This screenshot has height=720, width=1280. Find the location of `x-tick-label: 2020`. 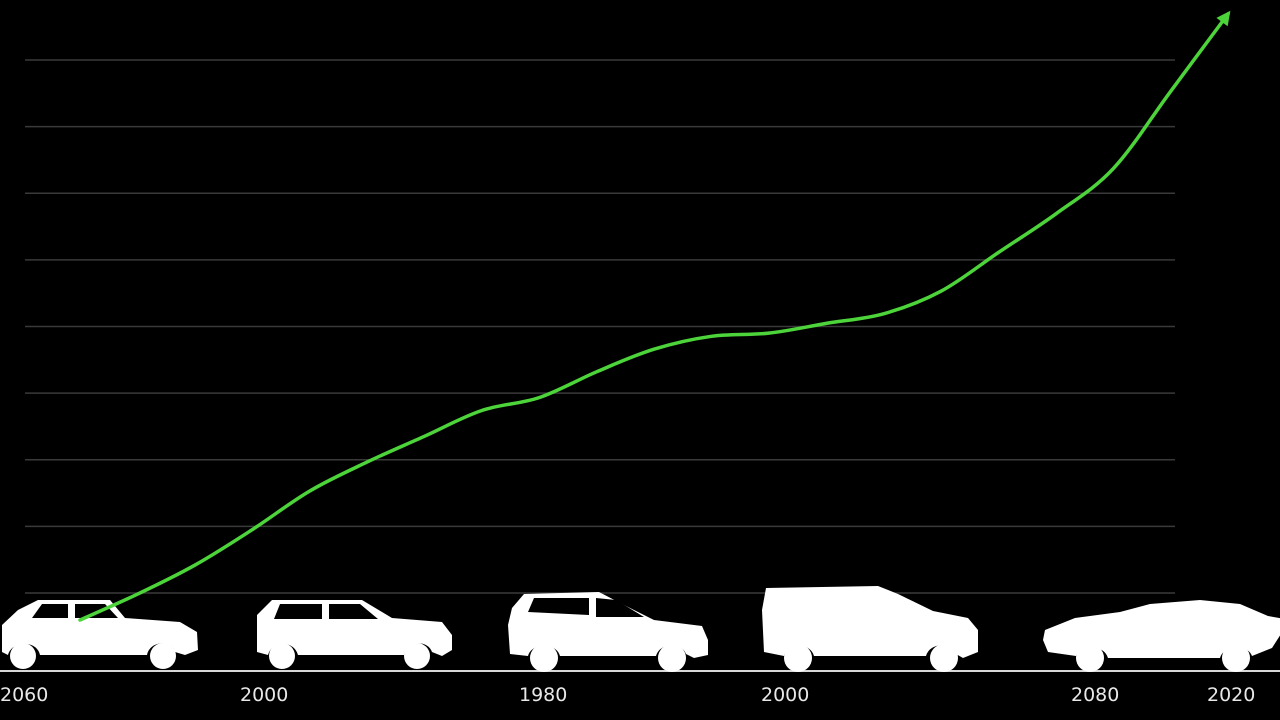

x-tick-label: 2020 is located at coordinates (1231, 695).